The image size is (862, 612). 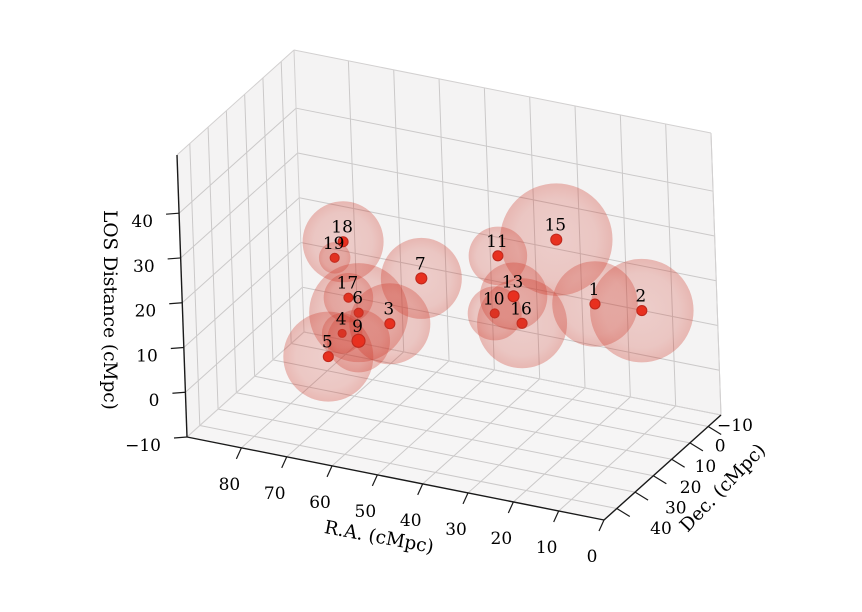 What do you see at coordinates (235, 102) in the screenshot?
I see `box-edge-top-left` at bounding box center [235, 102].